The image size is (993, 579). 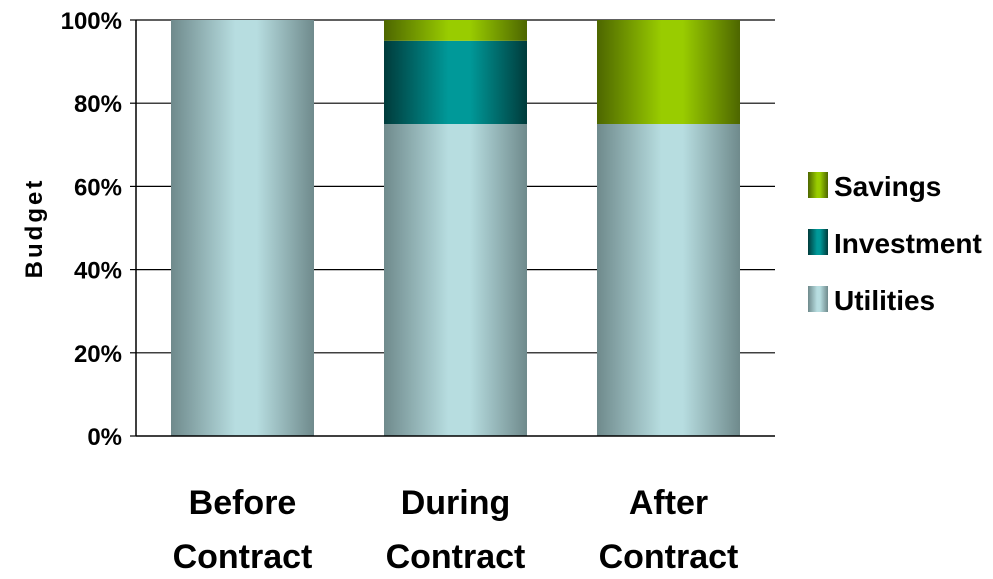 What do you see at coordinates (98, 271) in the screenshot?
I see `y-tick-label: 40%` at bounding box center [98, 271].